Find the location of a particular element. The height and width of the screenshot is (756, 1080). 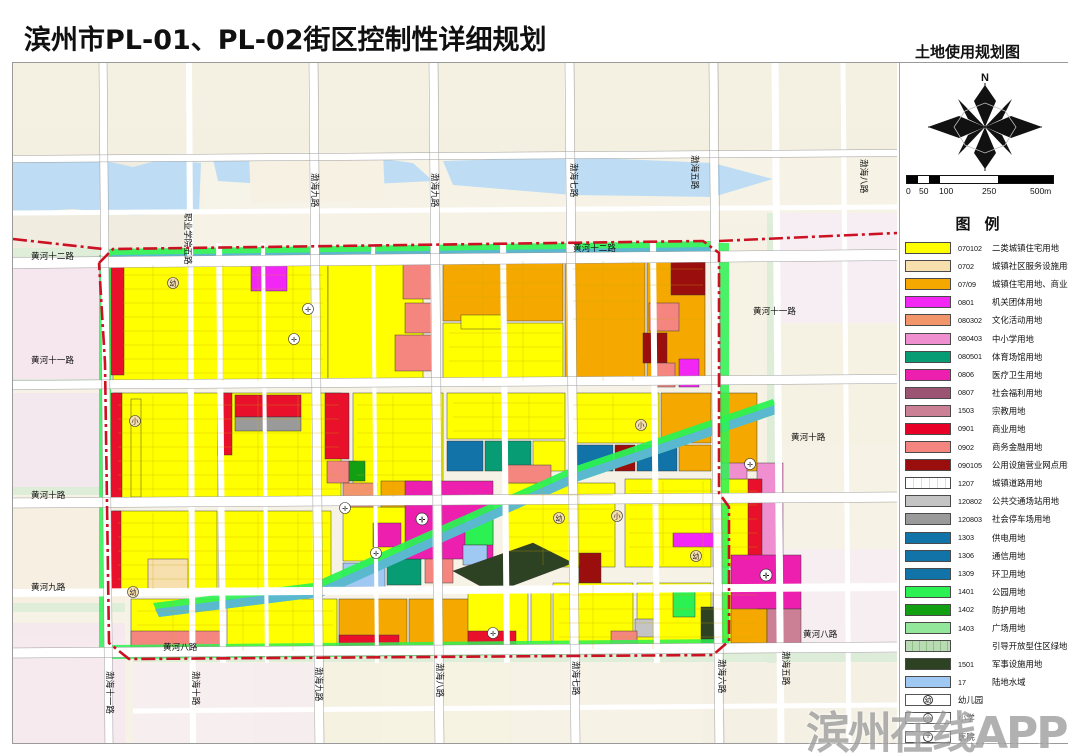

scale-track is located at coordinates (980, 179).